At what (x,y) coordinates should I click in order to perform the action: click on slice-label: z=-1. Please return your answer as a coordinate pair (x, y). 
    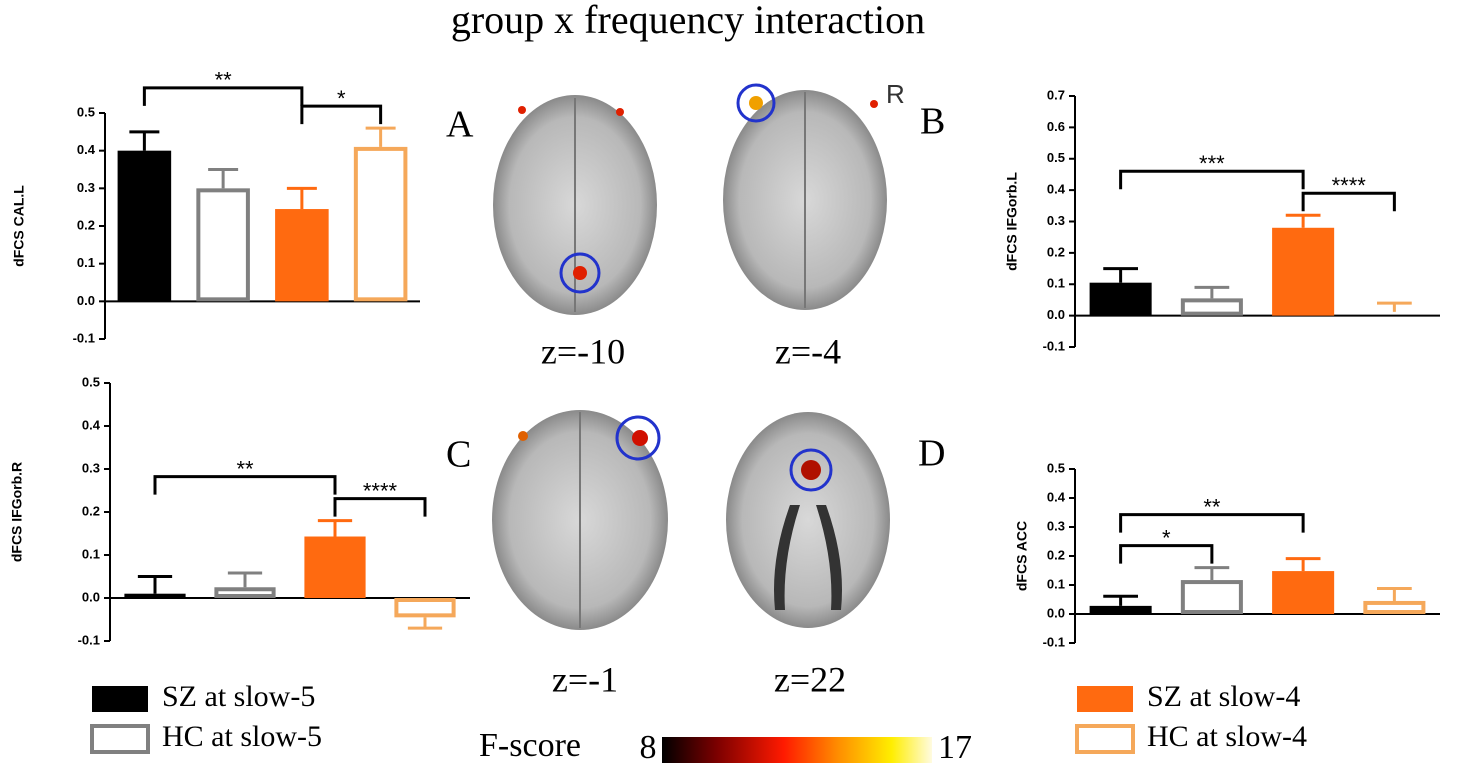
    Looking at the image, I should click on (585, 679).